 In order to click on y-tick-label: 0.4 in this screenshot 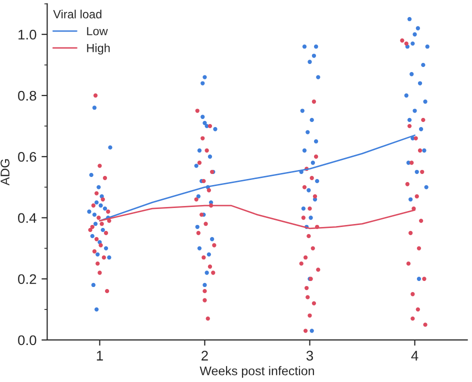, I will do `click(27, 218)`.